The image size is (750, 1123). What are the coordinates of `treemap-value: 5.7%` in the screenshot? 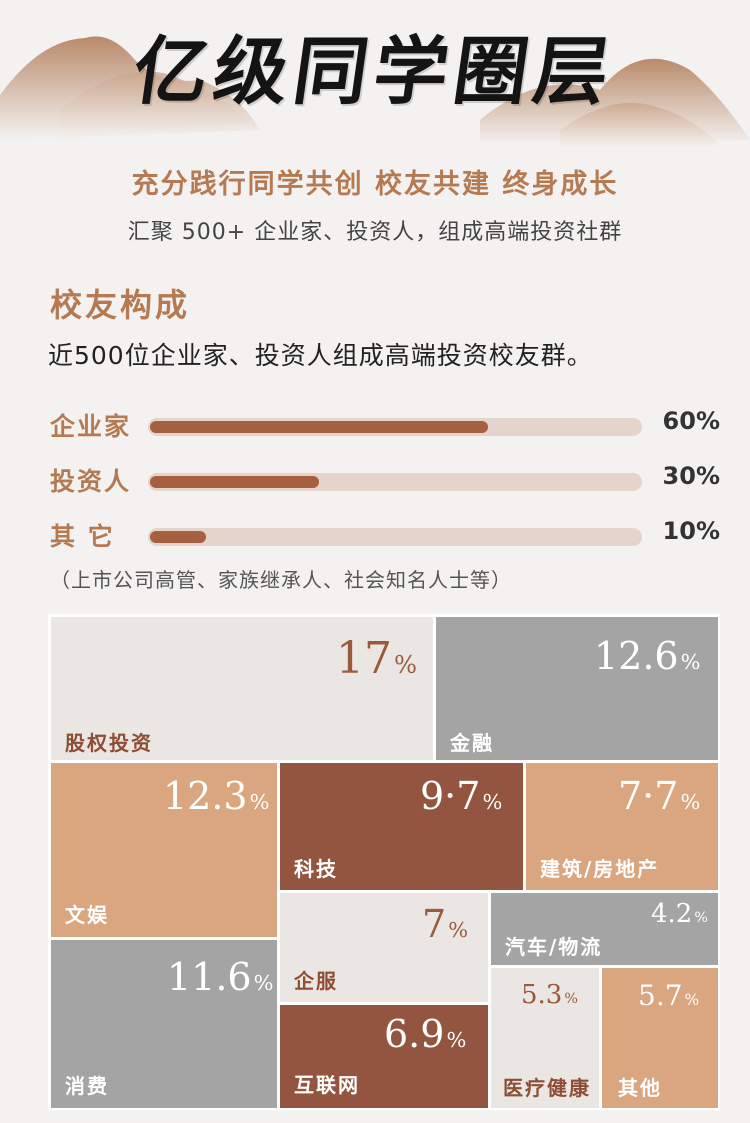 It's located at (668, 996).